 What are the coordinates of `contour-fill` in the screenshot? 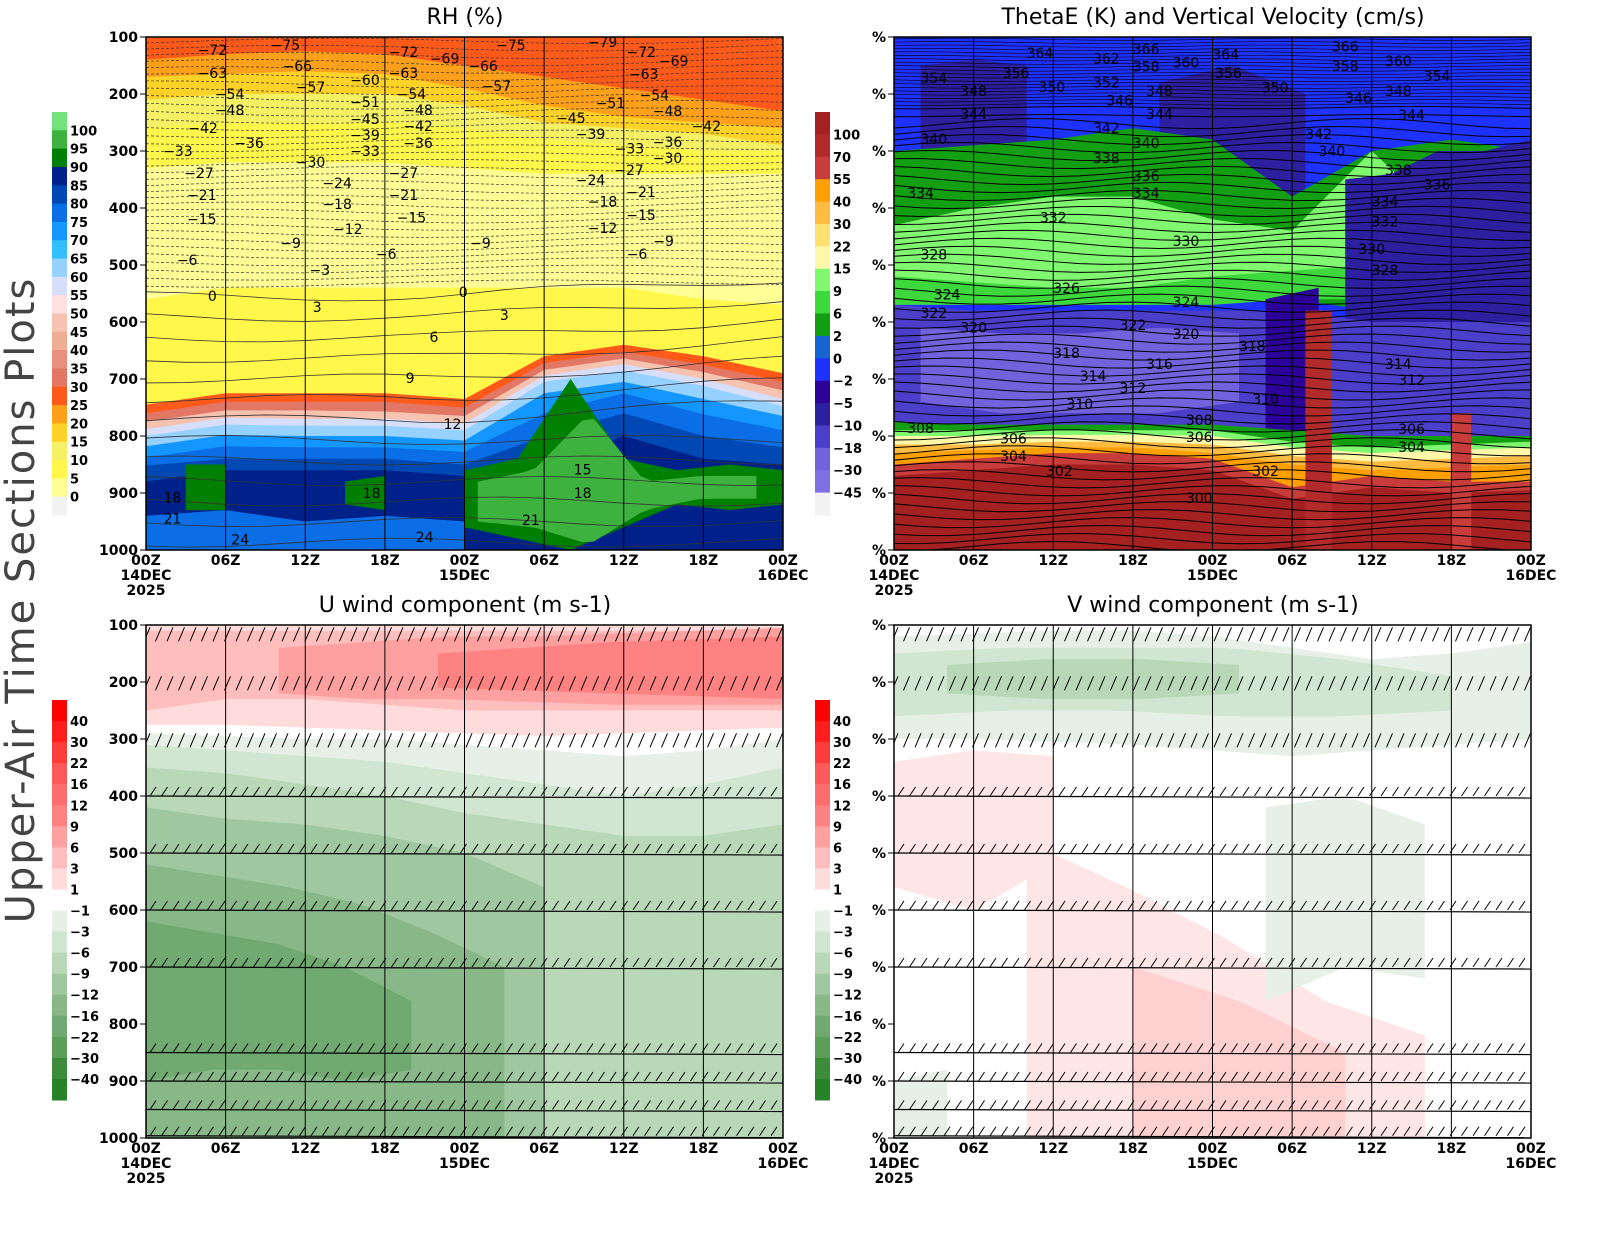 It's located at (279, 1001).